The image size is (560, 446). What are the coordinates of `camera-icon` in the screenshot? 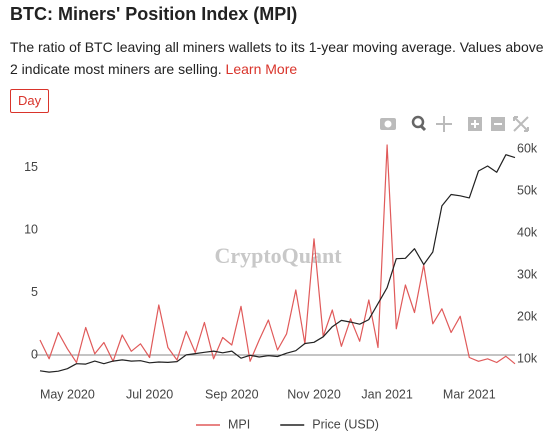 It's located at (388, 124).